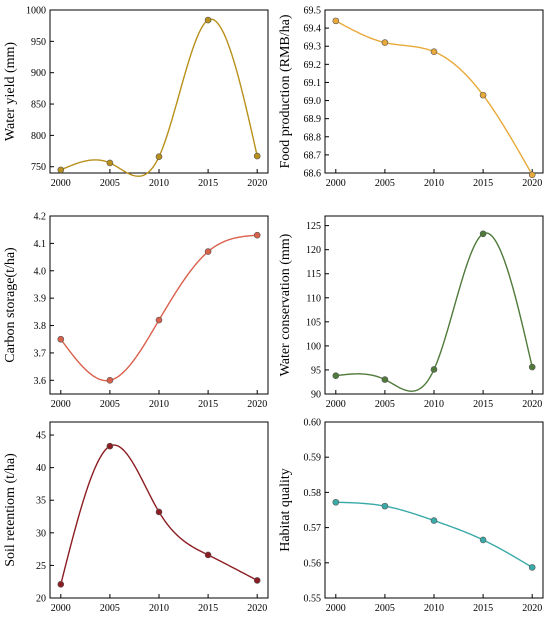 Image resolution: width=550 pixels, height=620 pixels. I want to click on y-tick-label: 69.3, so click(313, 47).